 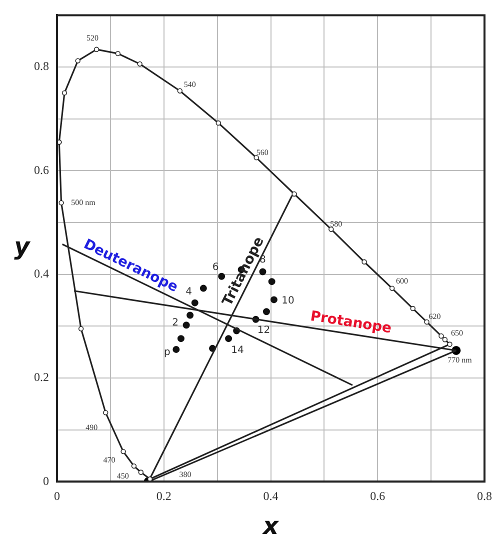 I want to click on annotation: 560, so click(x=262, y=152).